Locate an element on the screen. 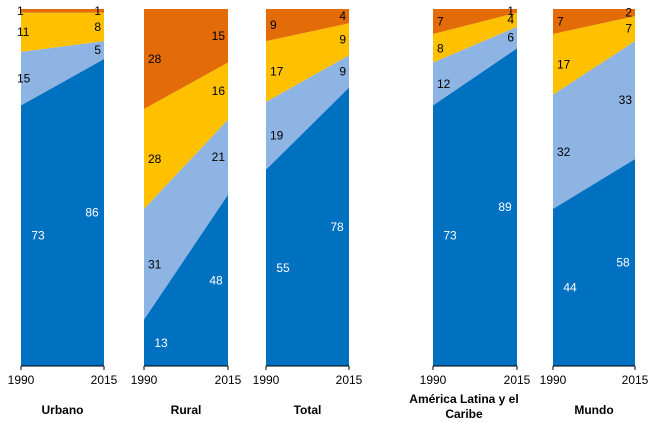 This screenshot has width=648, height=423. value-label: 48 is located at coordinates (216, 280).